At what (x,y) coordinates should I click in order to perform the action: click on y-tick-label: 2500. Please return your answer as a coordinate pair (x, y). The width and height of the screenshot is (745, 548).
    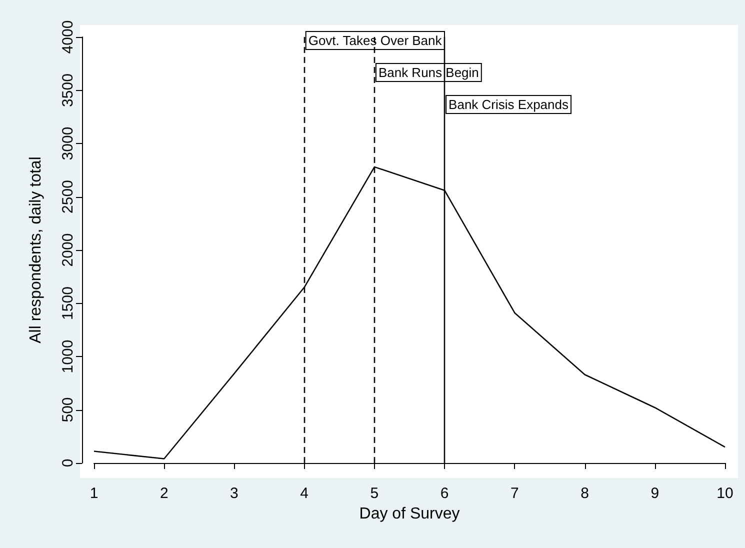
    Looking at the image, I should click on (68, 197).